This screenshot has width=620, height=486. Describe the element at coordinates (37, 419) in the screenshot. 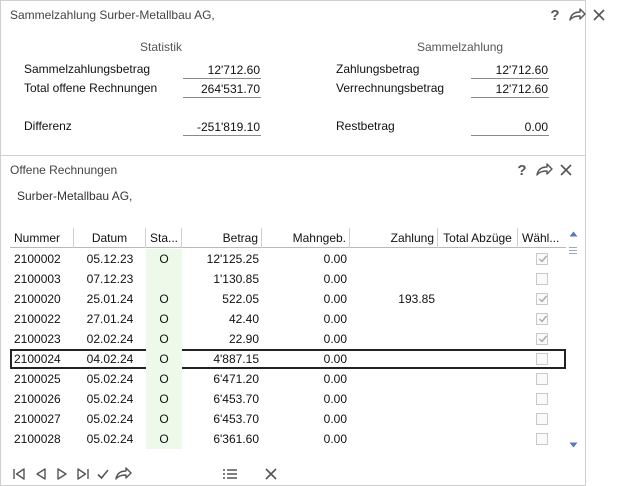

I see `cell-nummer: 2100027` at that location.